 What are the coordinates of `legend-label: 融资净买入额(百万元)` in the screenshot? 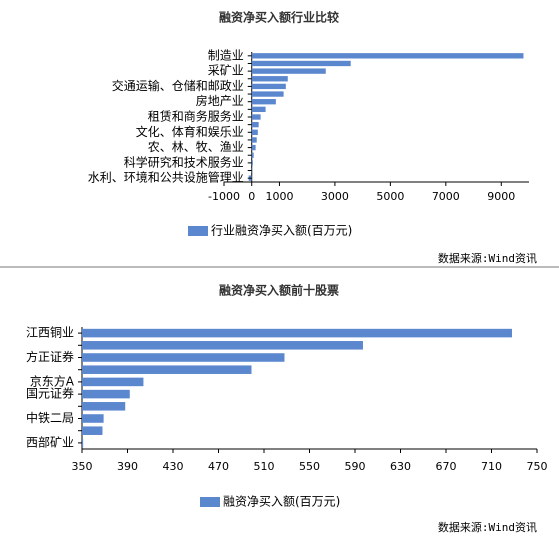 It's located at (281, 502).